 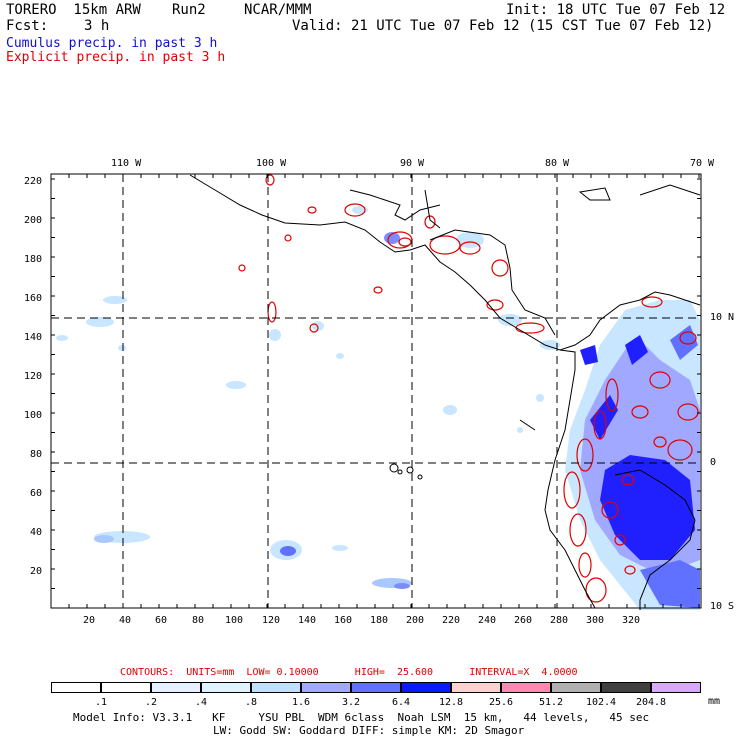 What do you see at coordinates (36, 493) in the screenshot?
I see `grid-y-label: 60` at bounding box center [36, 493].